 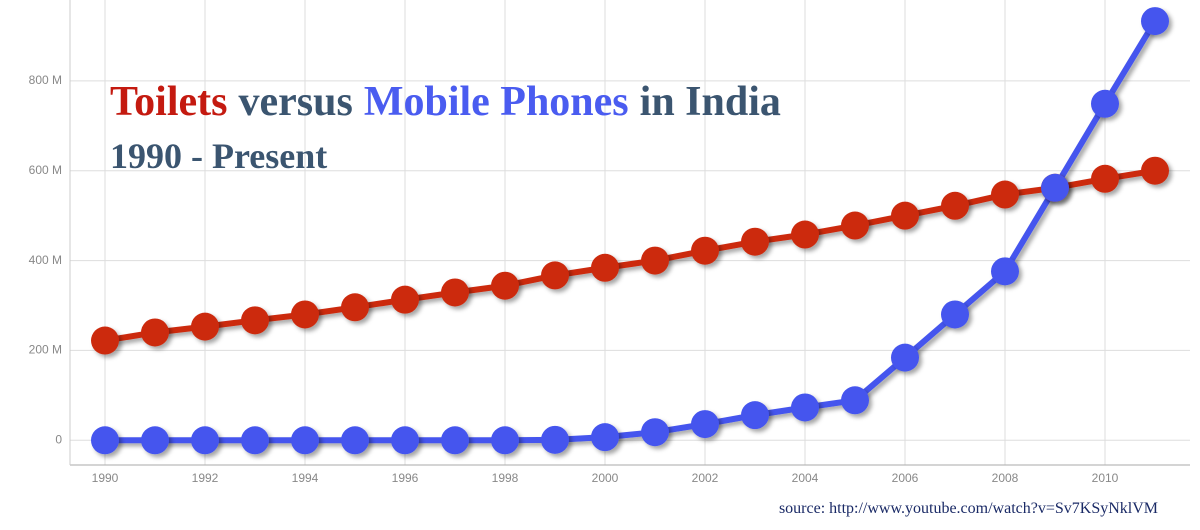 What do you see at coordinates (295, 102) in the screenshot?
I see `title-part: versus` at bounding box center [295, 102].